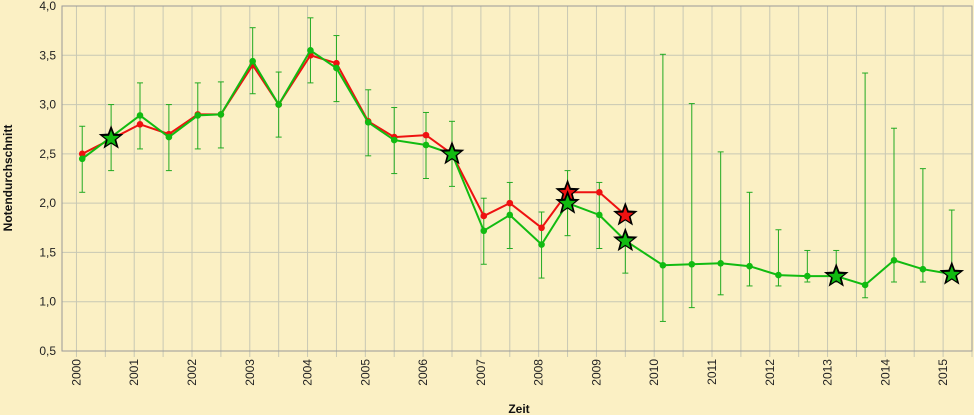  I want to click on x-tick-label: 2015, so click(943, 372).